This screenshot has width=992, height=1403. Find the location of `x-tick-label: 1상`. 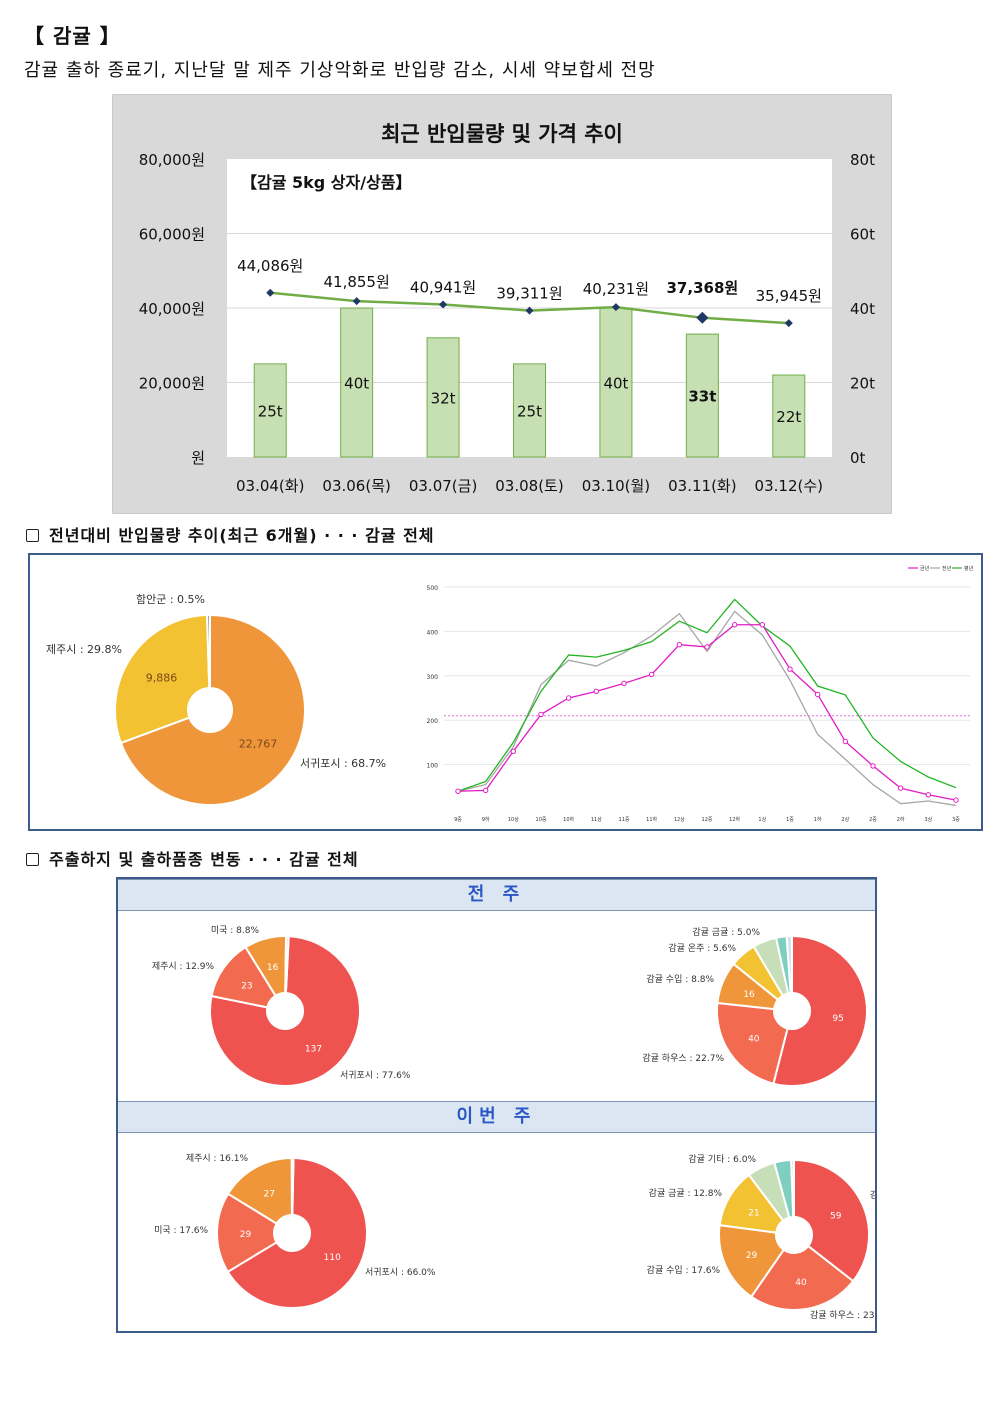

x-tick-label: 1상 is located at coordinates (762, 819).